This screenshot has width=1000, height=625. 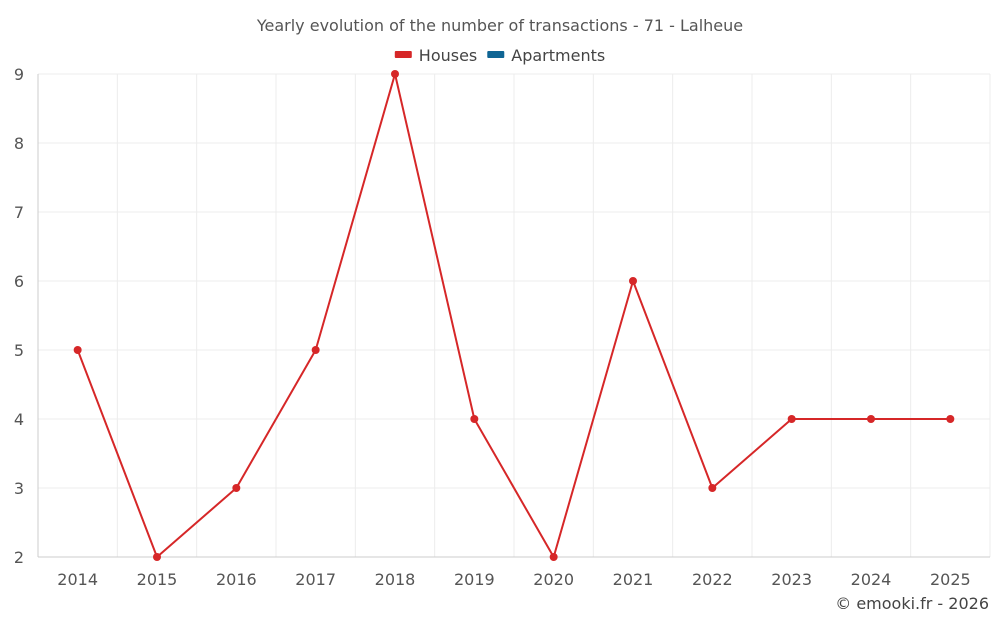 I want to click on y-tick-label: 8, so click(x=19, y=143).